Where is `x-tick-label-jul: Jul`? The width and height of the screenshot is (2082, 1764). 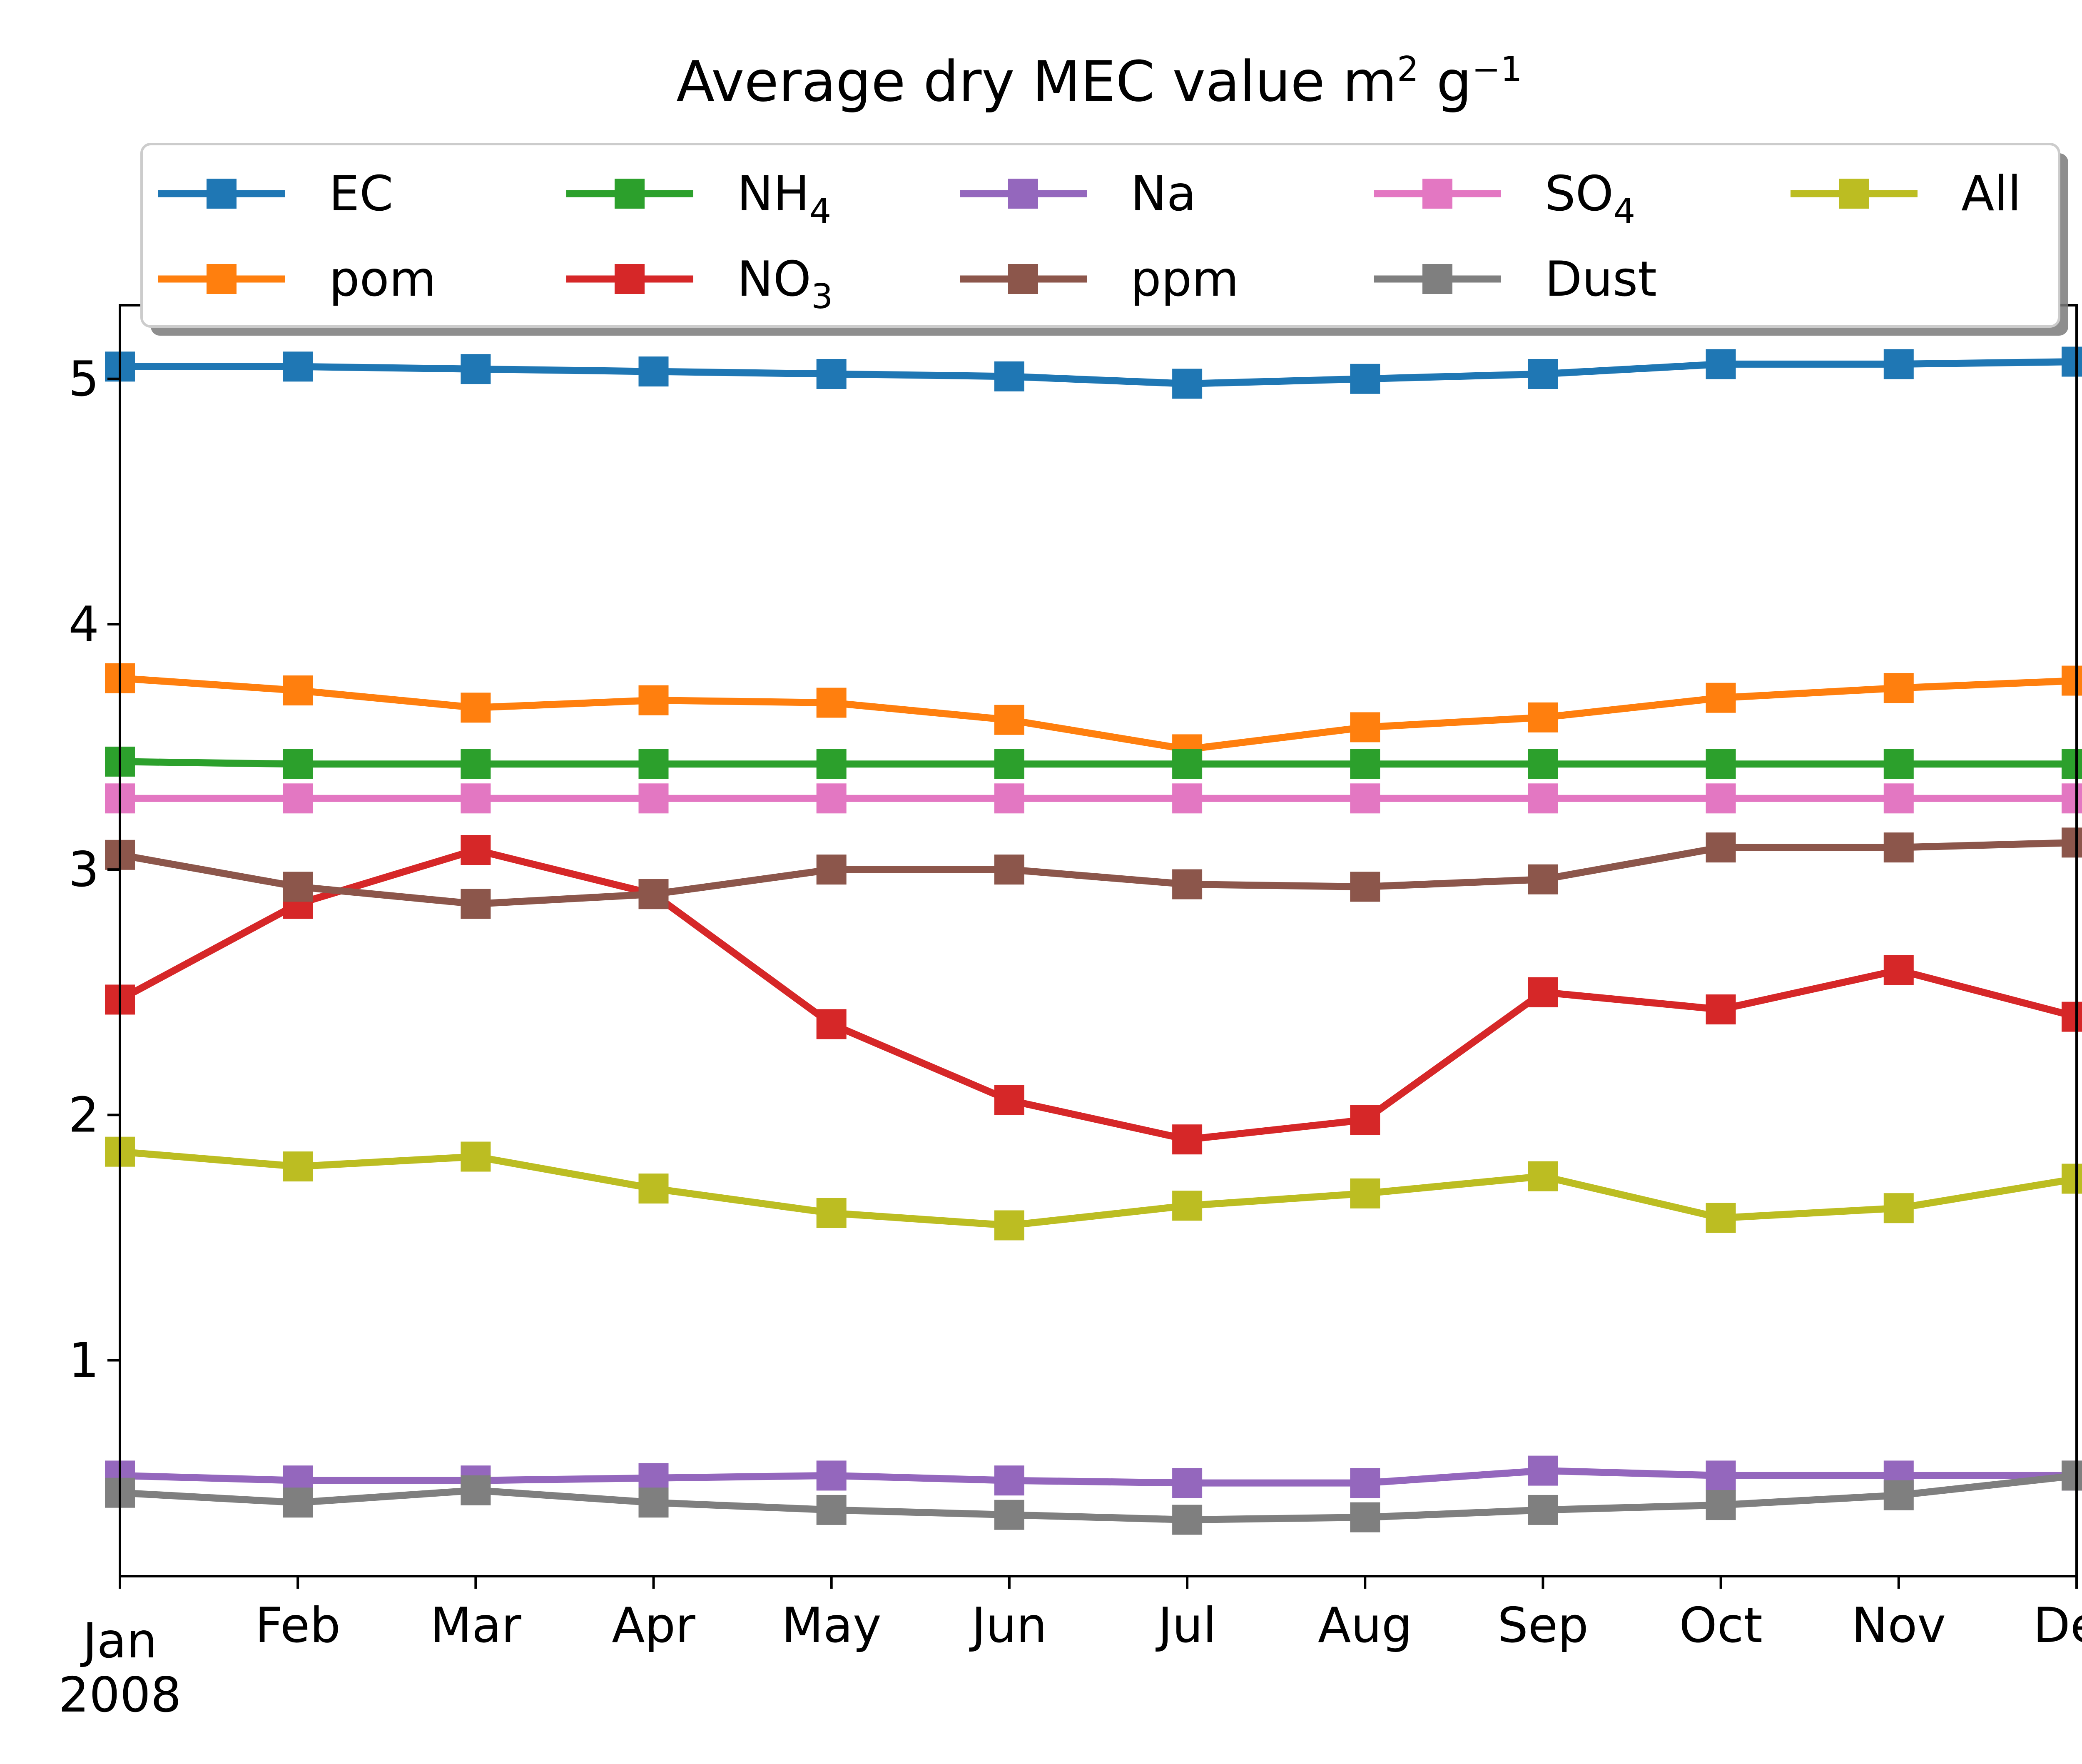 x-tick-label-jul: Jul is located at coordinates (1186, 1625).